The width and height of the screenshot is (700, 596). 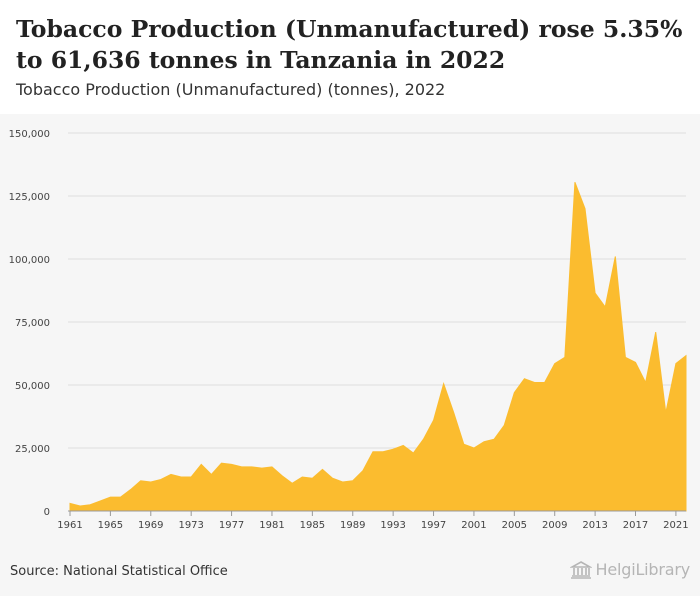 I want to click on x-tick-label: 2005, so click(x=514, y=525).